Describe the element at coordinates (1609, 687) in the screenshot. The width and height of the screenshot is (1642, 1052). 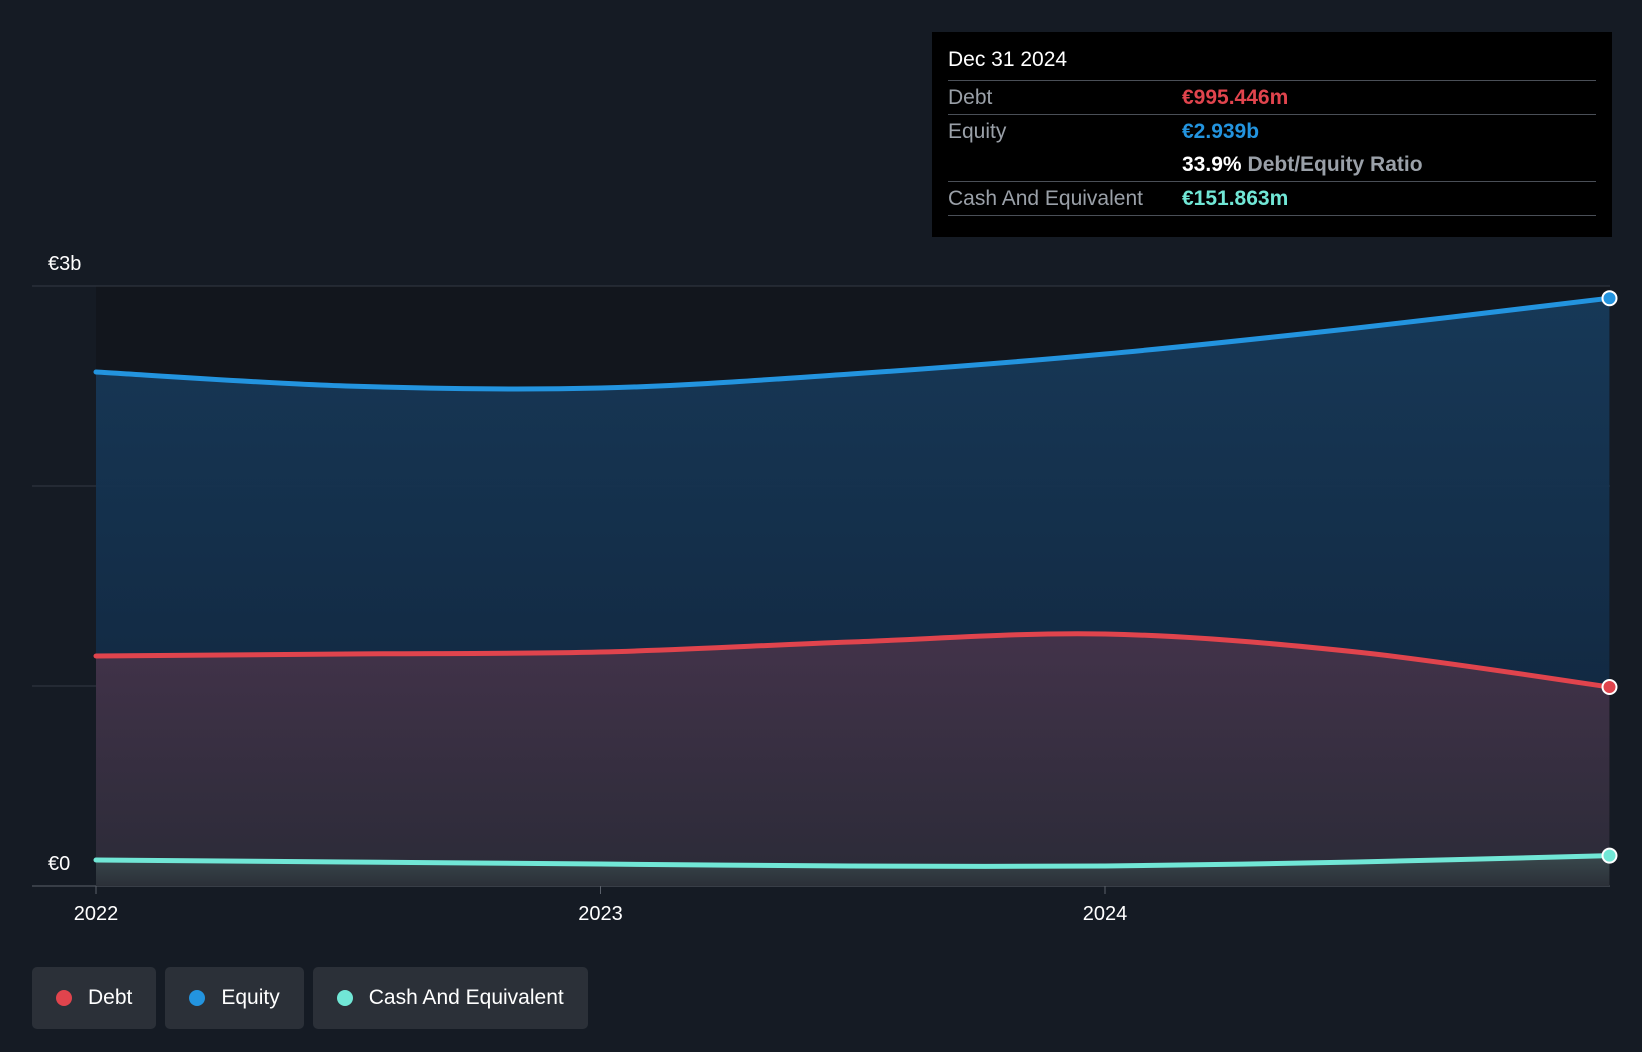
I see `debt-endpoint` at that location.